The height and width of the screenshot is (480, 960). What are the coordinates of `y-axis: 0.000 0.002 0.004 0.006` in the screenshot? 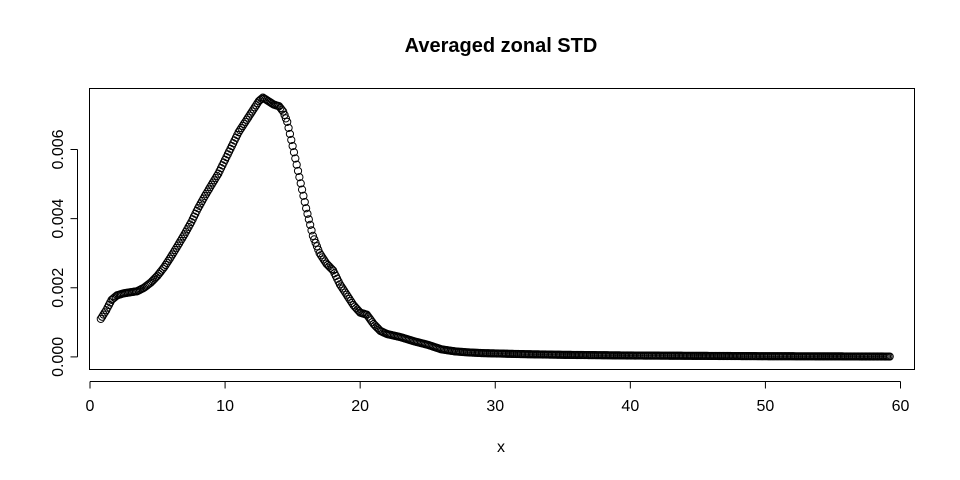 It's located at (64, 253).